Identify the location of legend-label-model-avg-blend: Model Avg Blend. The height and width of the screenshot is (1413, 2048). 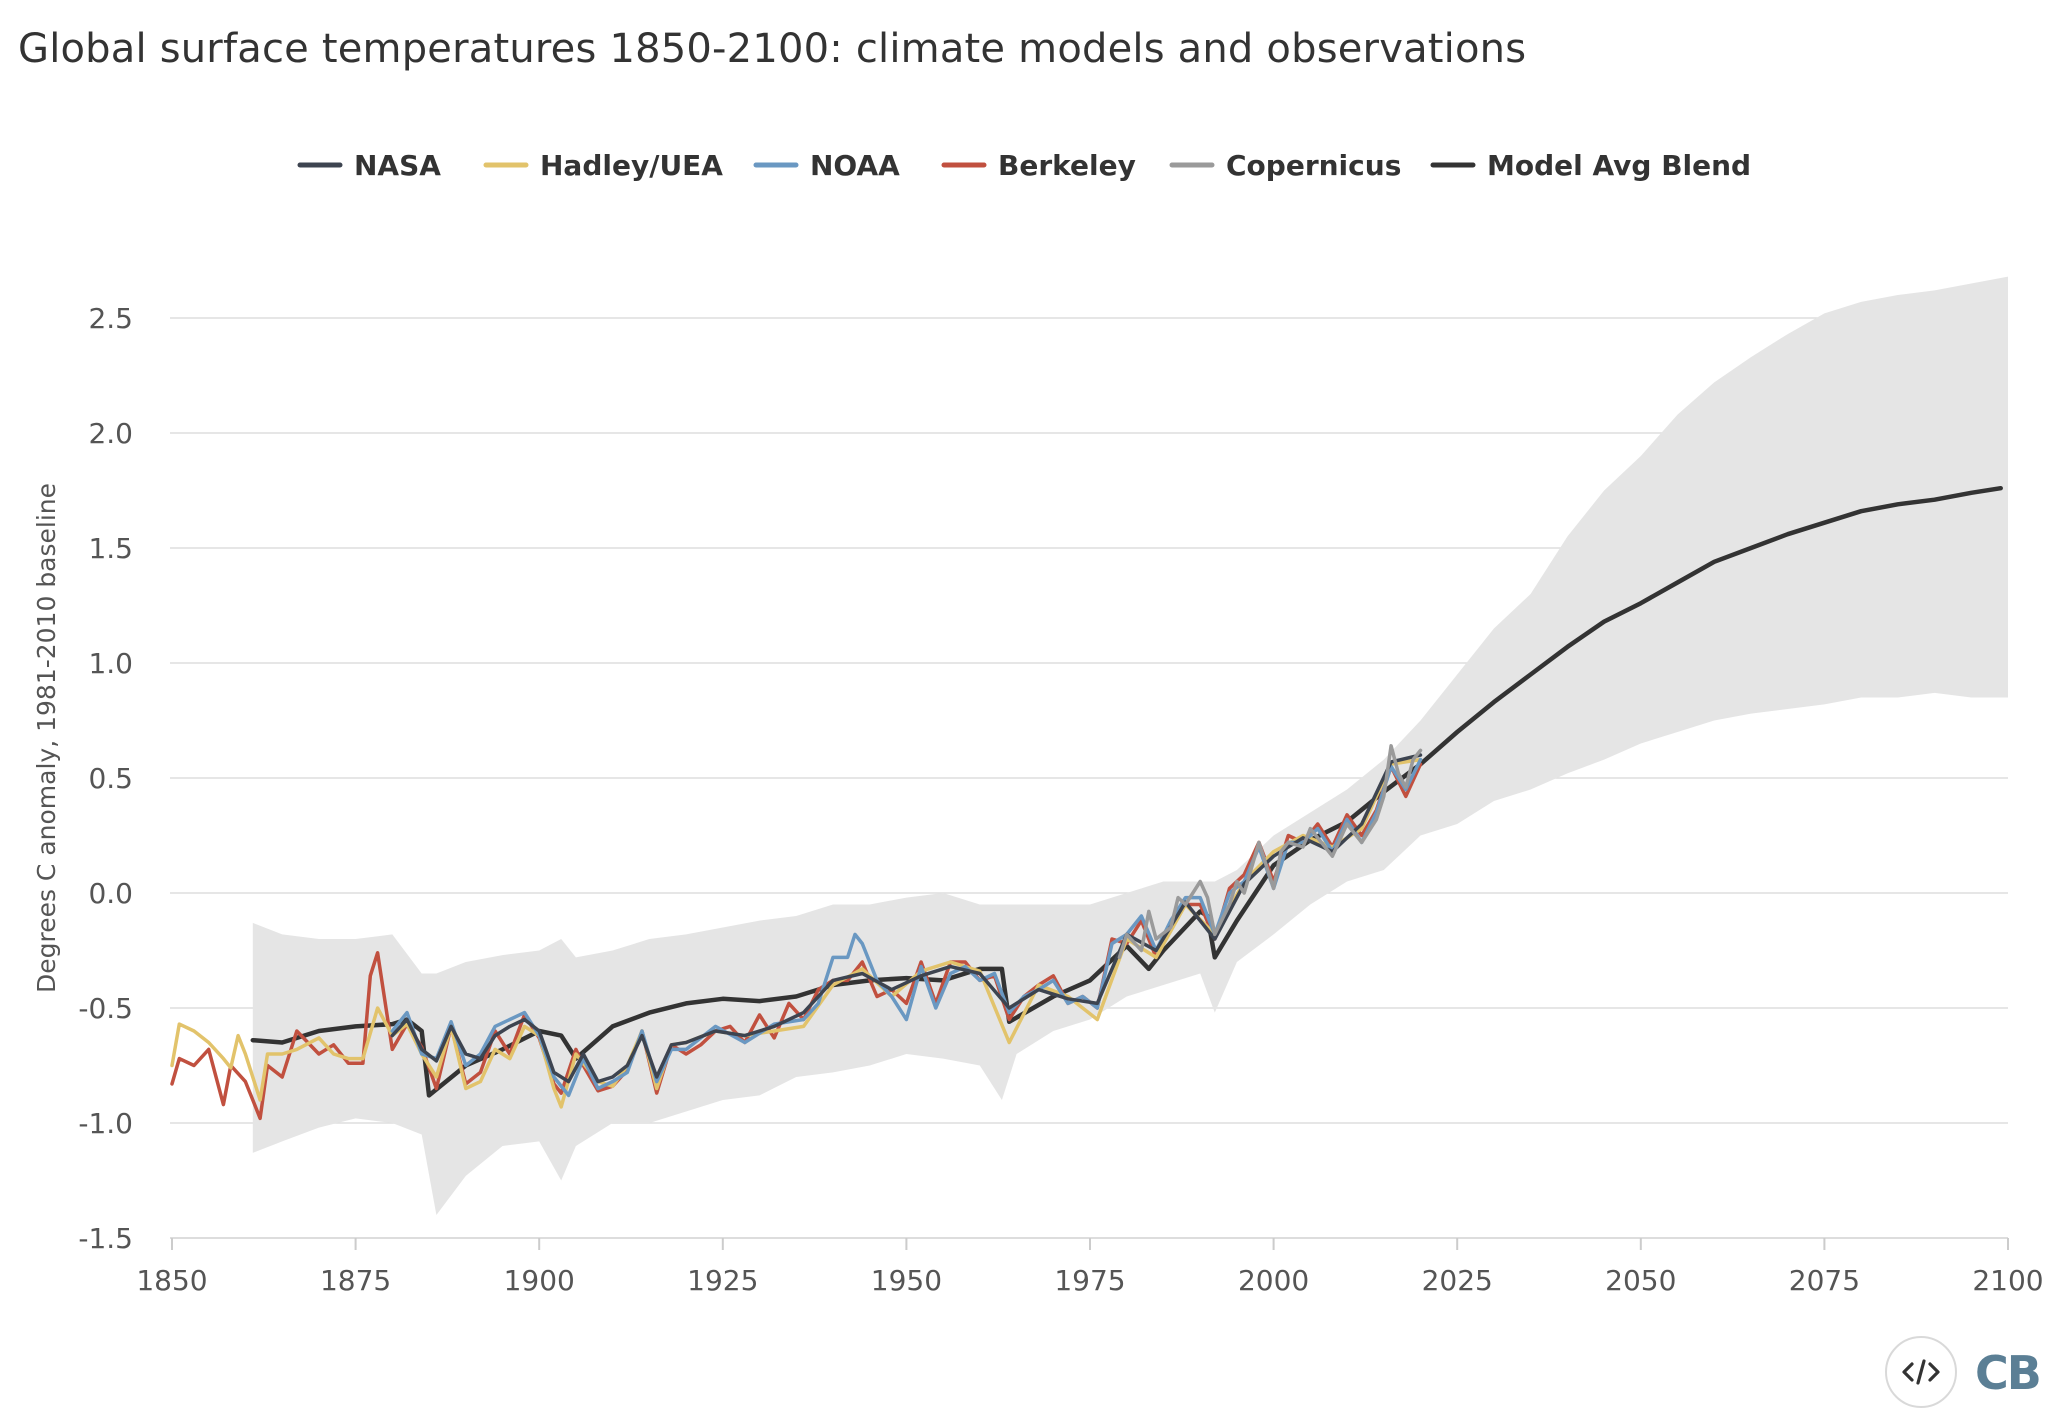
(1619, 165).